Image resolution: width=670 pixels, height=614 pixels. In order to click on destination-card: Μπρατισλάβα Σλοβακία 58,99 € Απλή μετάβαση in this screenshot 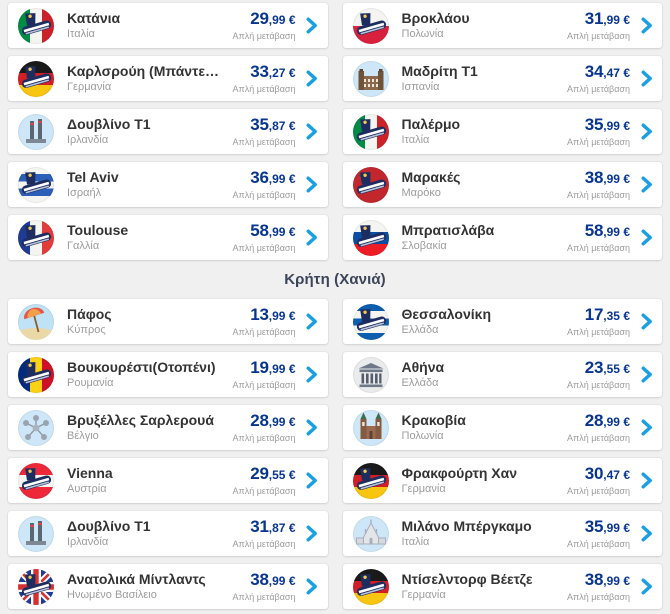, I will do `click(502, 237)`.